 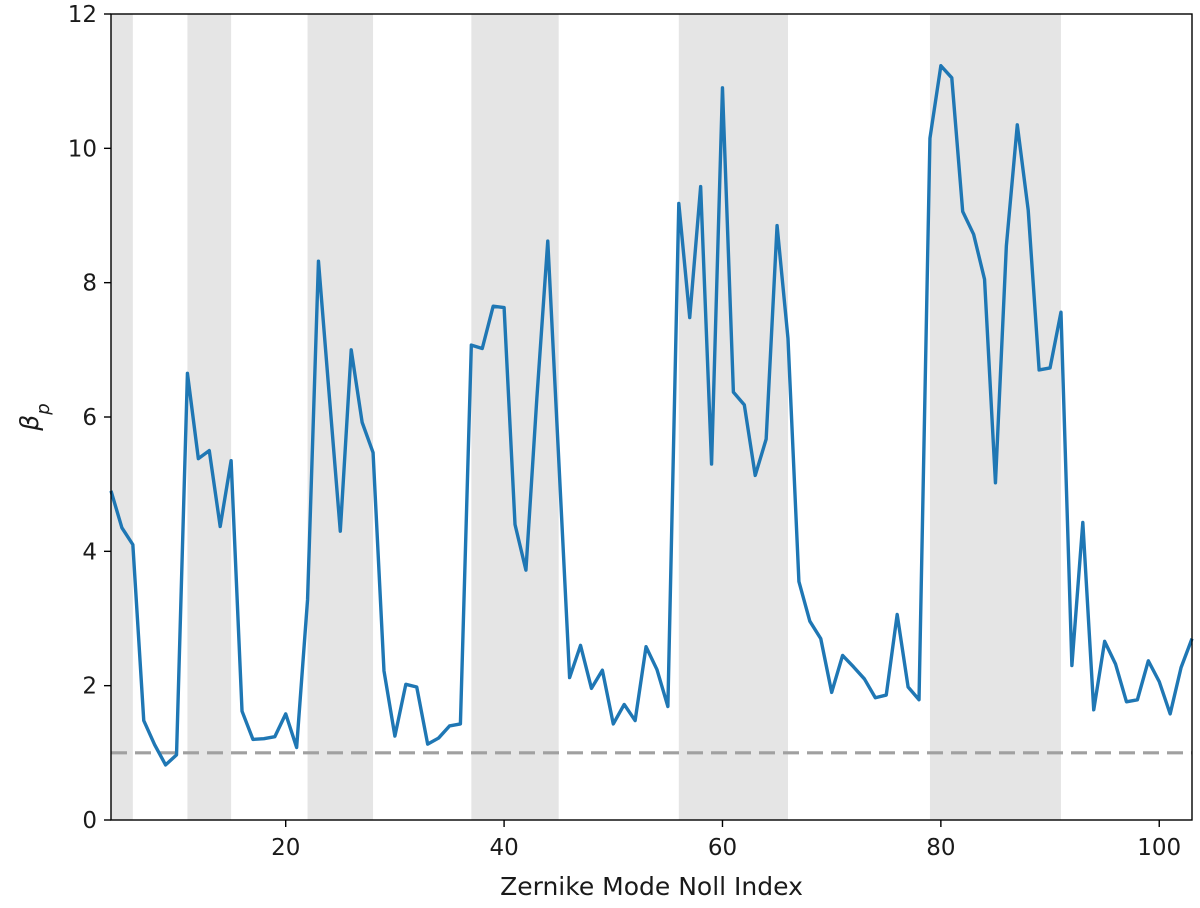 What do you see at coordinates (1159, 848) in the screenshot?
I see `x-tick-label: 100` at bounding box center [1159, 848].